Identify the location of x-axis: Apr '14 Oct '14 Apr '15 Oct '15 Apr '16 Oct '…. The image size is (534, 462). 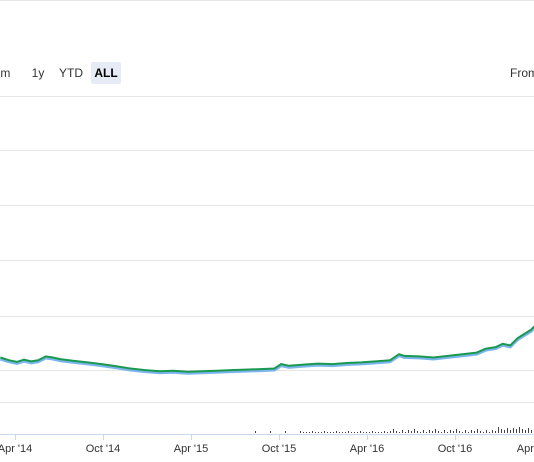
(267, 444).